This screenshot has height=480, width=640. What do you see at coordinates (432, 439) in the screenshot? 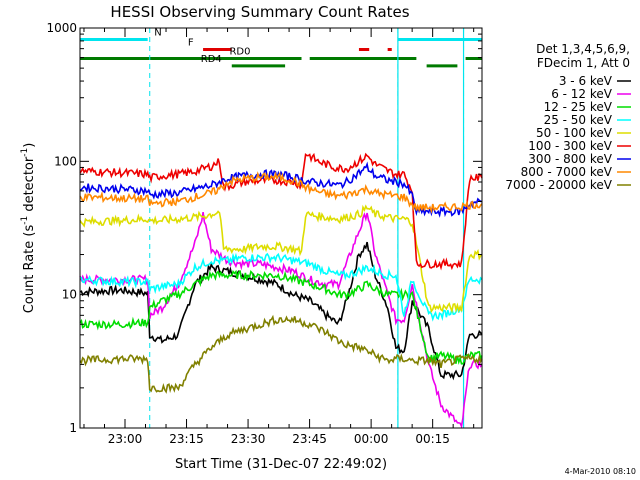
I see `x-tick-label-5: 00:15` at bounding box center [432, 439].